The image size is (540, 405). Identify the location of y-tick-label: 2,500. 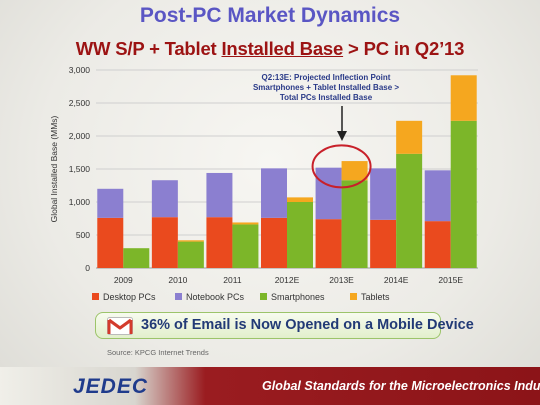
(80, 103).